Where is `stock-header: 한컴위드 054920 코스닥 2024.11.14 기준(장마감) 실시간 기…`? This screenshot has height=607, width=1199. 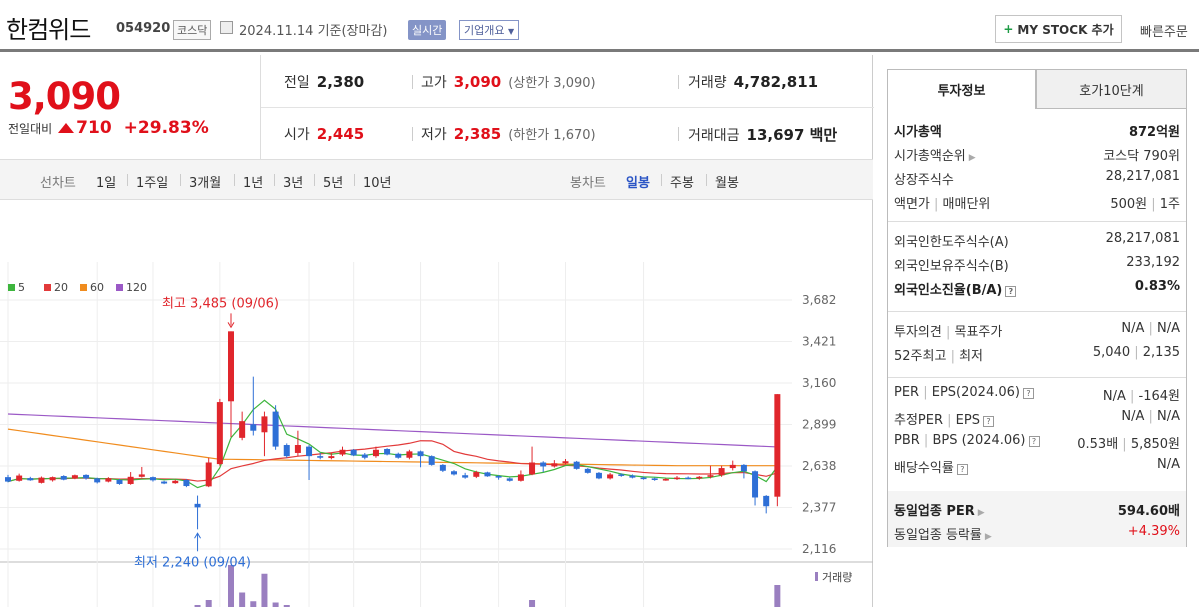 stock-header: 한컴위드 054920 코스닥 2024.11.14 기준(장마감) 실시간 기… is located at coordinates (599, 26).